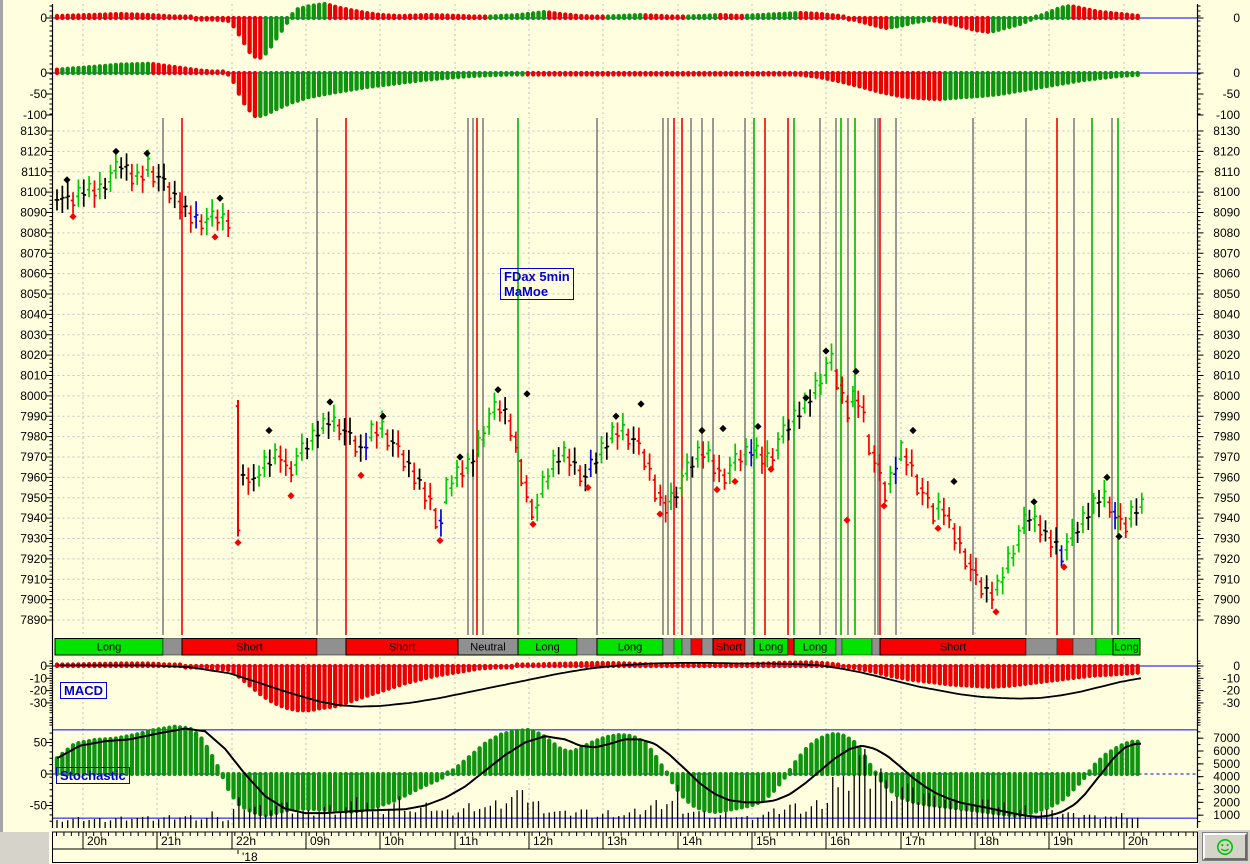  What do you see at coordinates (597, 90) in the screenshot?
I see `momentum2-histogram` at bounding box center [597, 90].